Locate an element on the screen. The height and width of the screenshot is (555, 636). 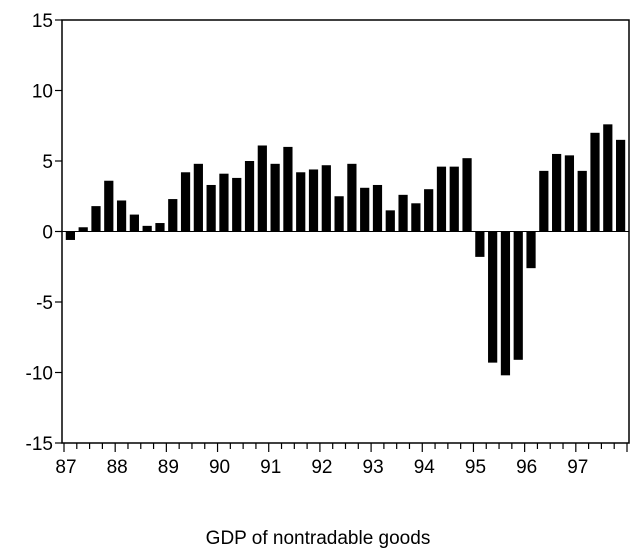
bar-97Q2 is located at coordinates (595, 182).